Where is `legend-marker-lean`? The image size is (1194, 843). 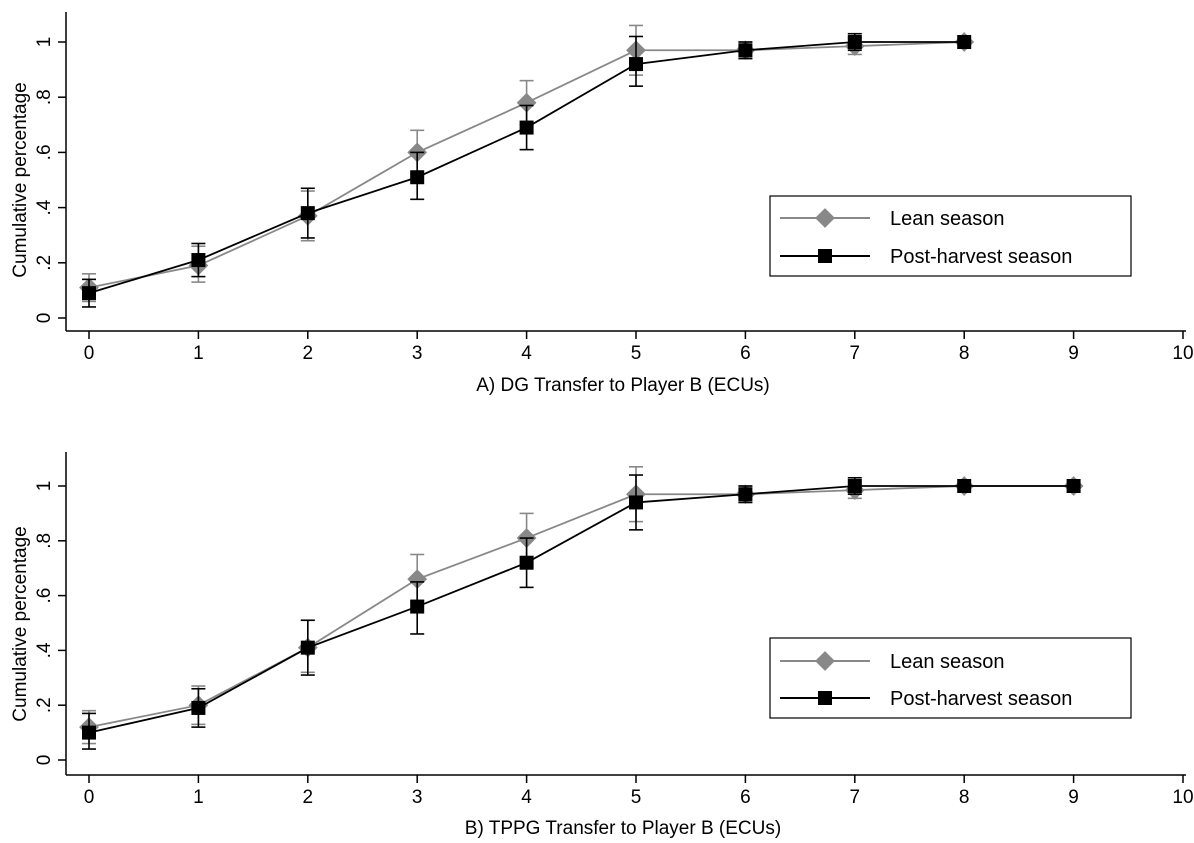 legend-marker-lean is located at coordinates (825, 661).